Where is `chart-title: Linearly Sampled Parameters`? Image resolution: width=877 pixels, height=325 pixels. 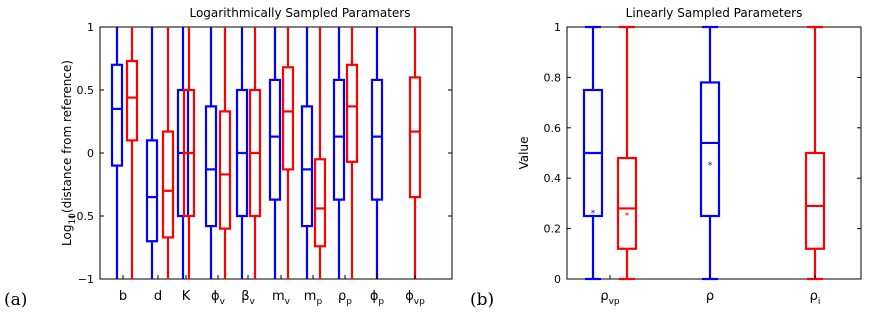
chart-title: Linearly Sampled Parameters is located at coordinates (714, 13).